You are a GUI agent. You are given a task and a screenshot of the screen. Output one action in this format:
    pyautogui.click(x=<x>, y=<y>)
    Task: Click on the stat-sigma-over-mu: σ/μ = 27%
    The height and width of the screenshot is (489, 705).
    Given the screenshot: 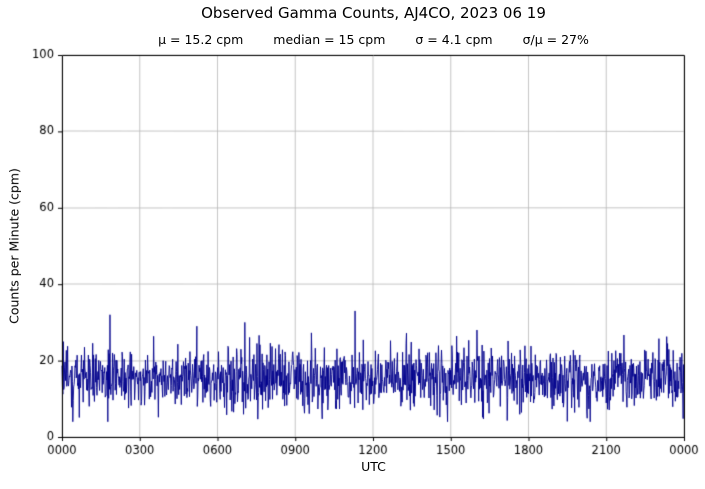 What is the action you would take?
    pyautogui.click(x=555, y=39)
    